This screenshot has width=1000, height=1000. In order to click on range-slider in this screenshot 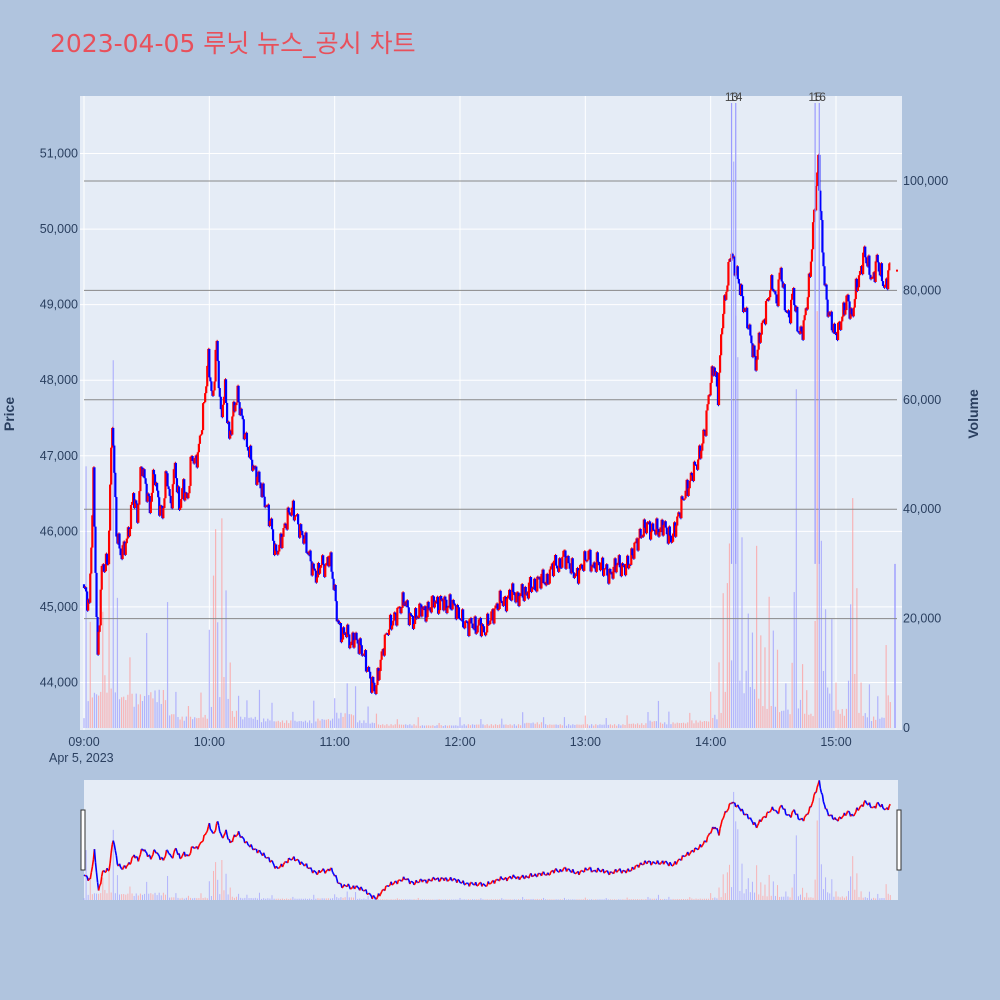, I will do `click(491, 840)`.